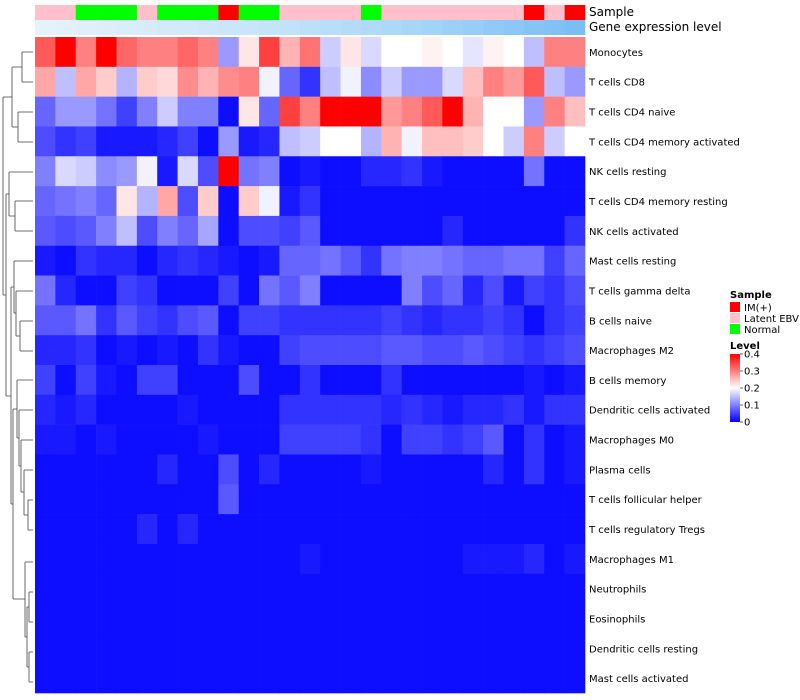  Describe the element at coordinates (643, 649) in the screenshot. I see `row-label: Dendritic cells resting` at that location.